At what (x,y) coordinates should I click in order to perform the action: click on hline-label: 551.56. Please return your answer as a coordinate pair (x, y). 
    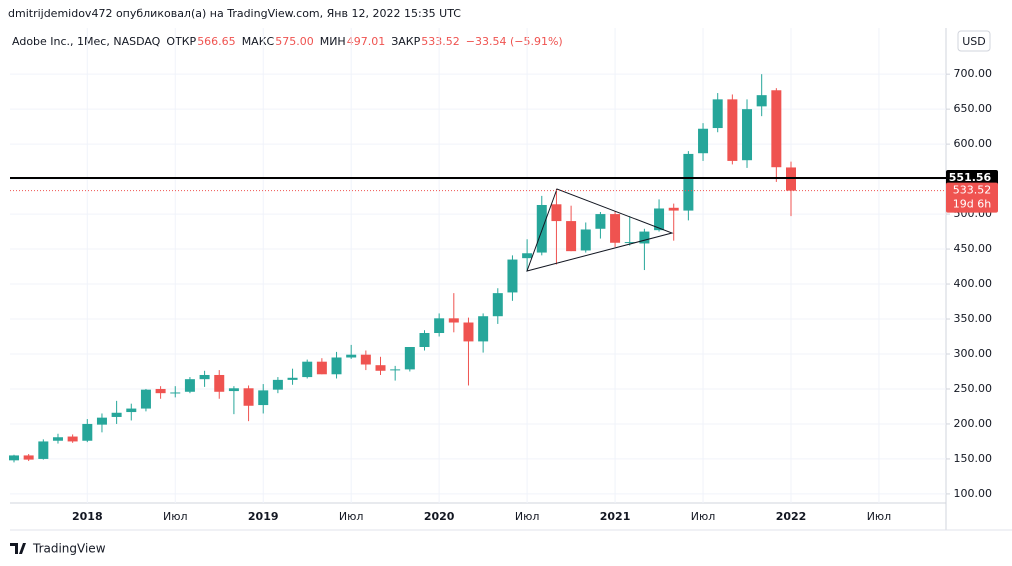
    Looking at the image, I should click on (970, 177).